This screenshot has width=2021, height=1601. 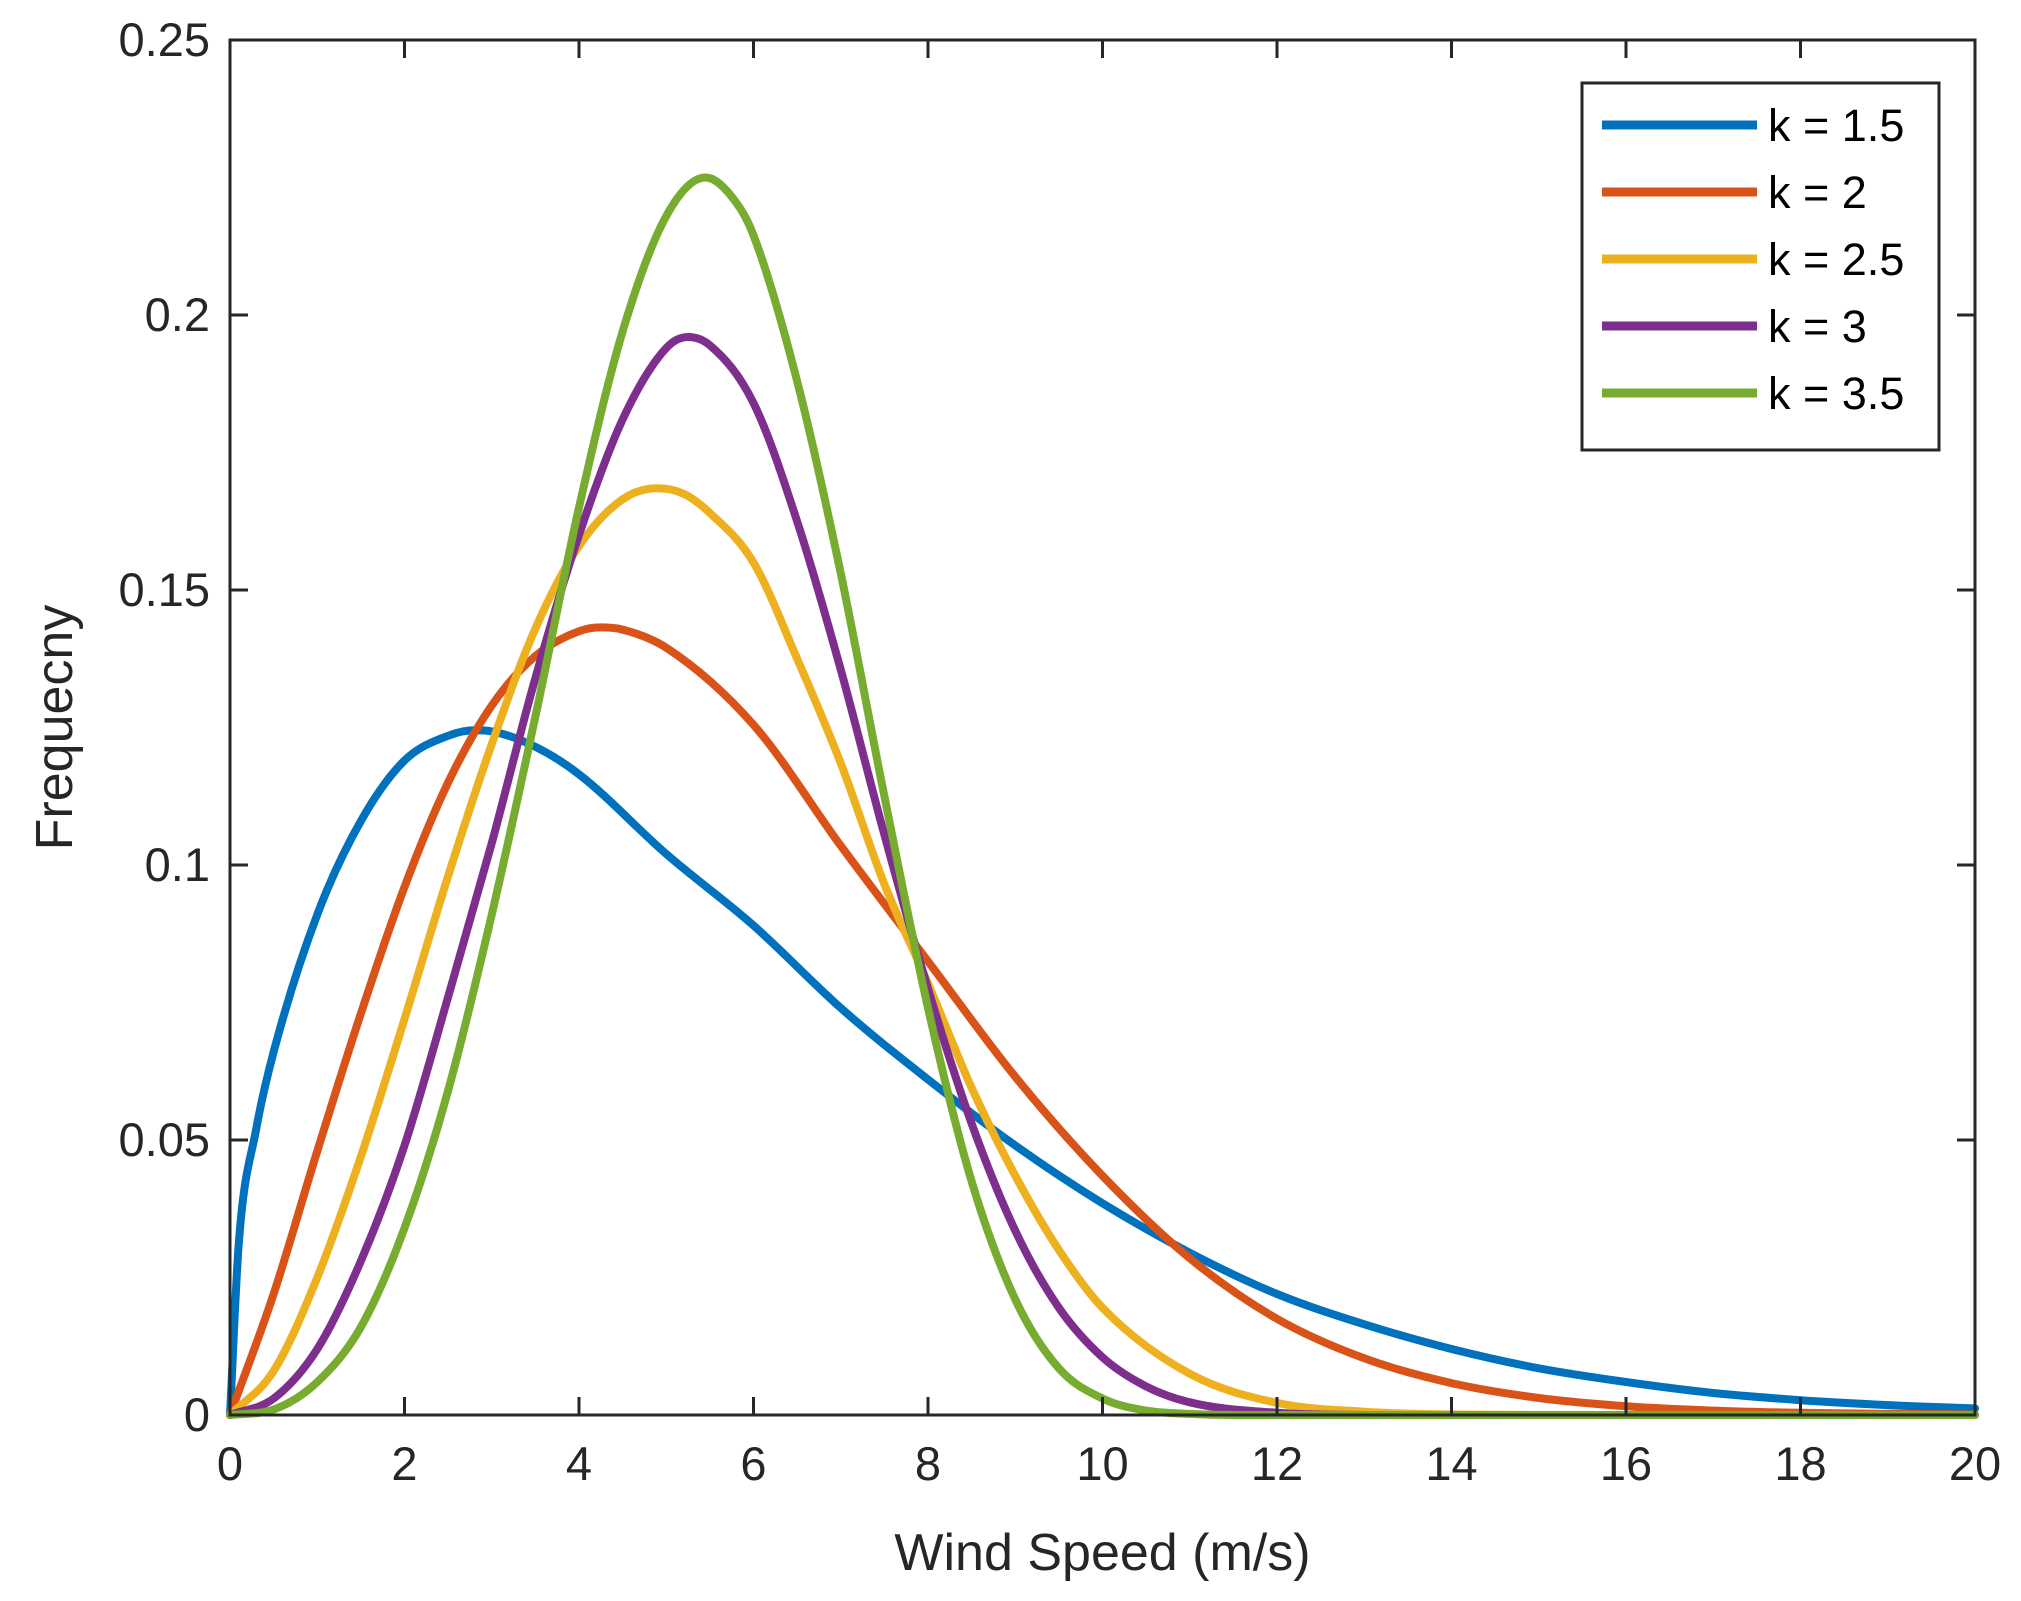 I want to click on x-tick-label: 18, so click(x=1800, y=1463).